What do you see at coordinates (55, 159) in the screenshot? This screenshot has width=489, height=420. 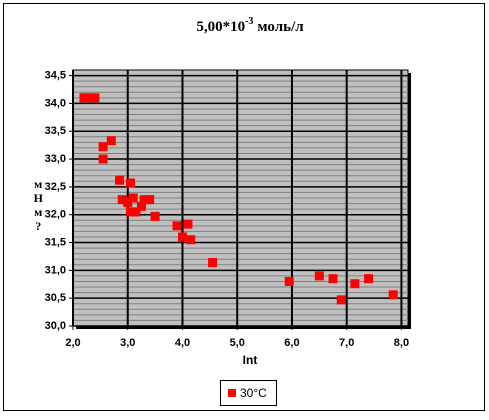 I see `y-tick-label: 33,0` at bounding box center [55, 159].